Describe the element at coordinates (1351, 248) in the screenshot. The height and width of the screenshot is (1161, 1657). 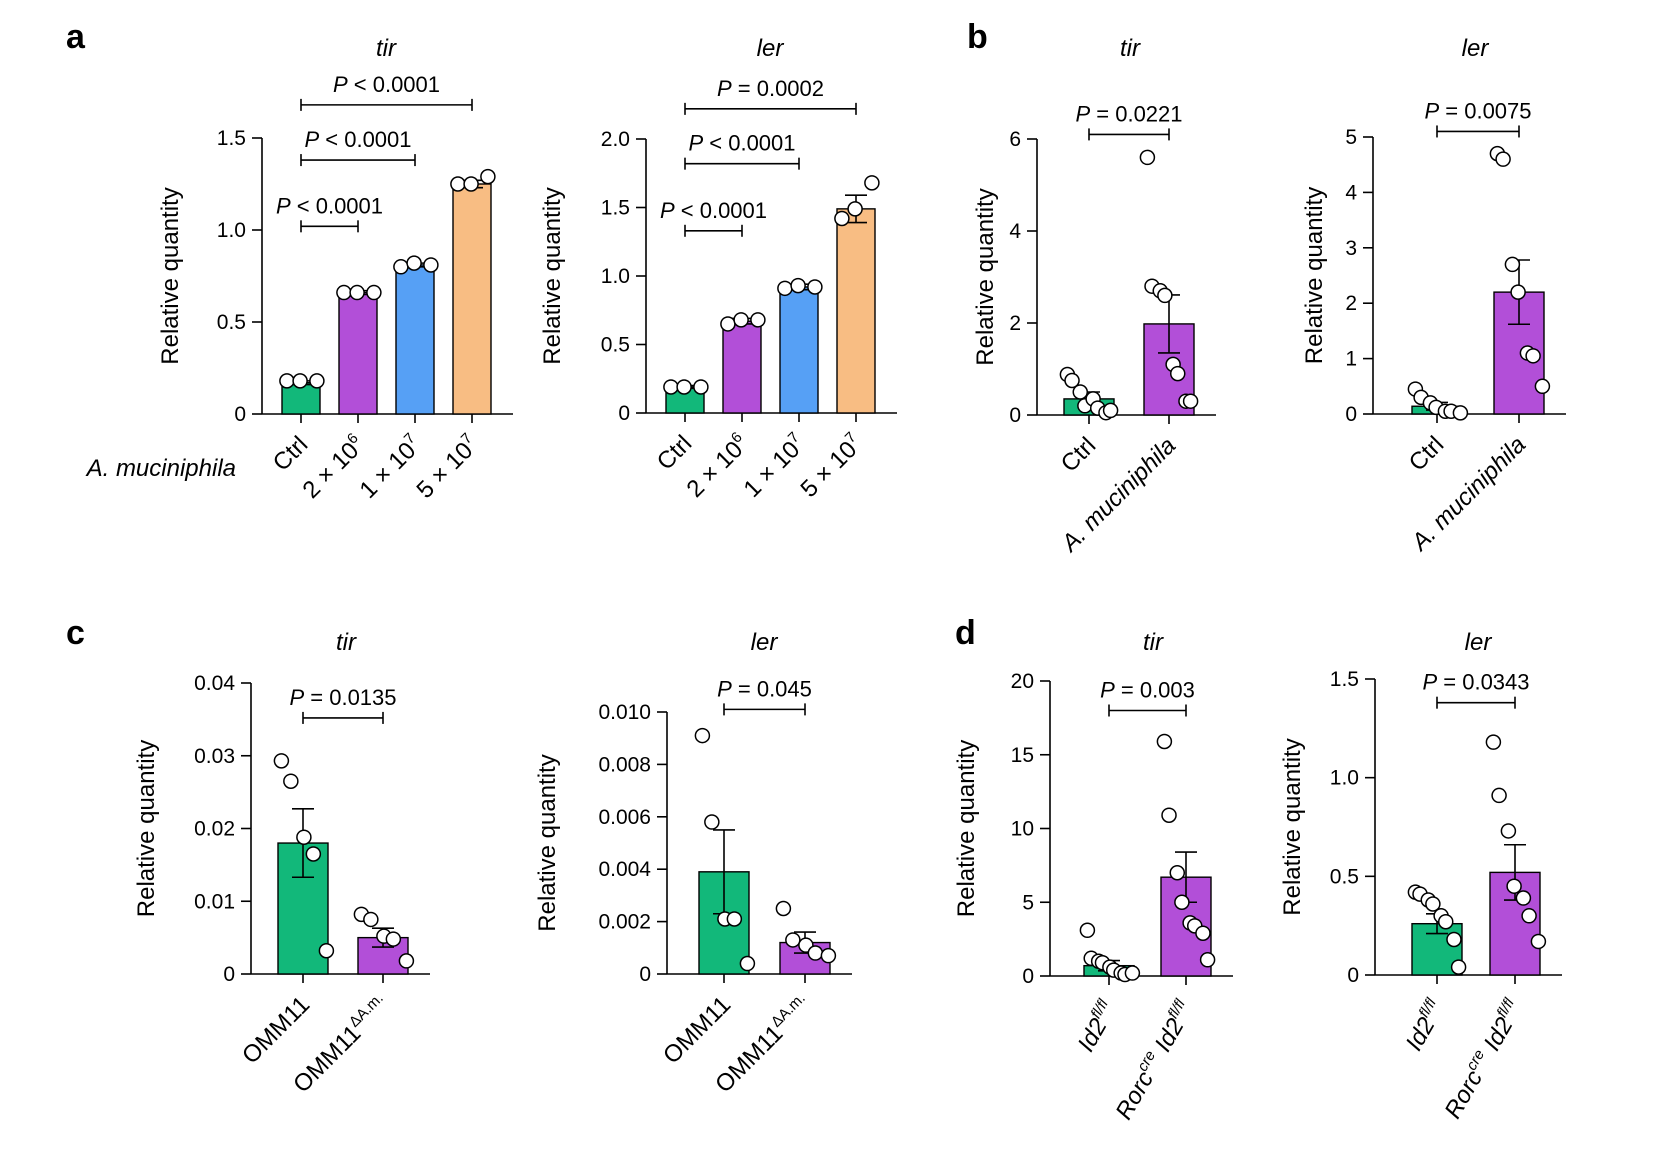
I see `y-tick-label: 3` at that location.